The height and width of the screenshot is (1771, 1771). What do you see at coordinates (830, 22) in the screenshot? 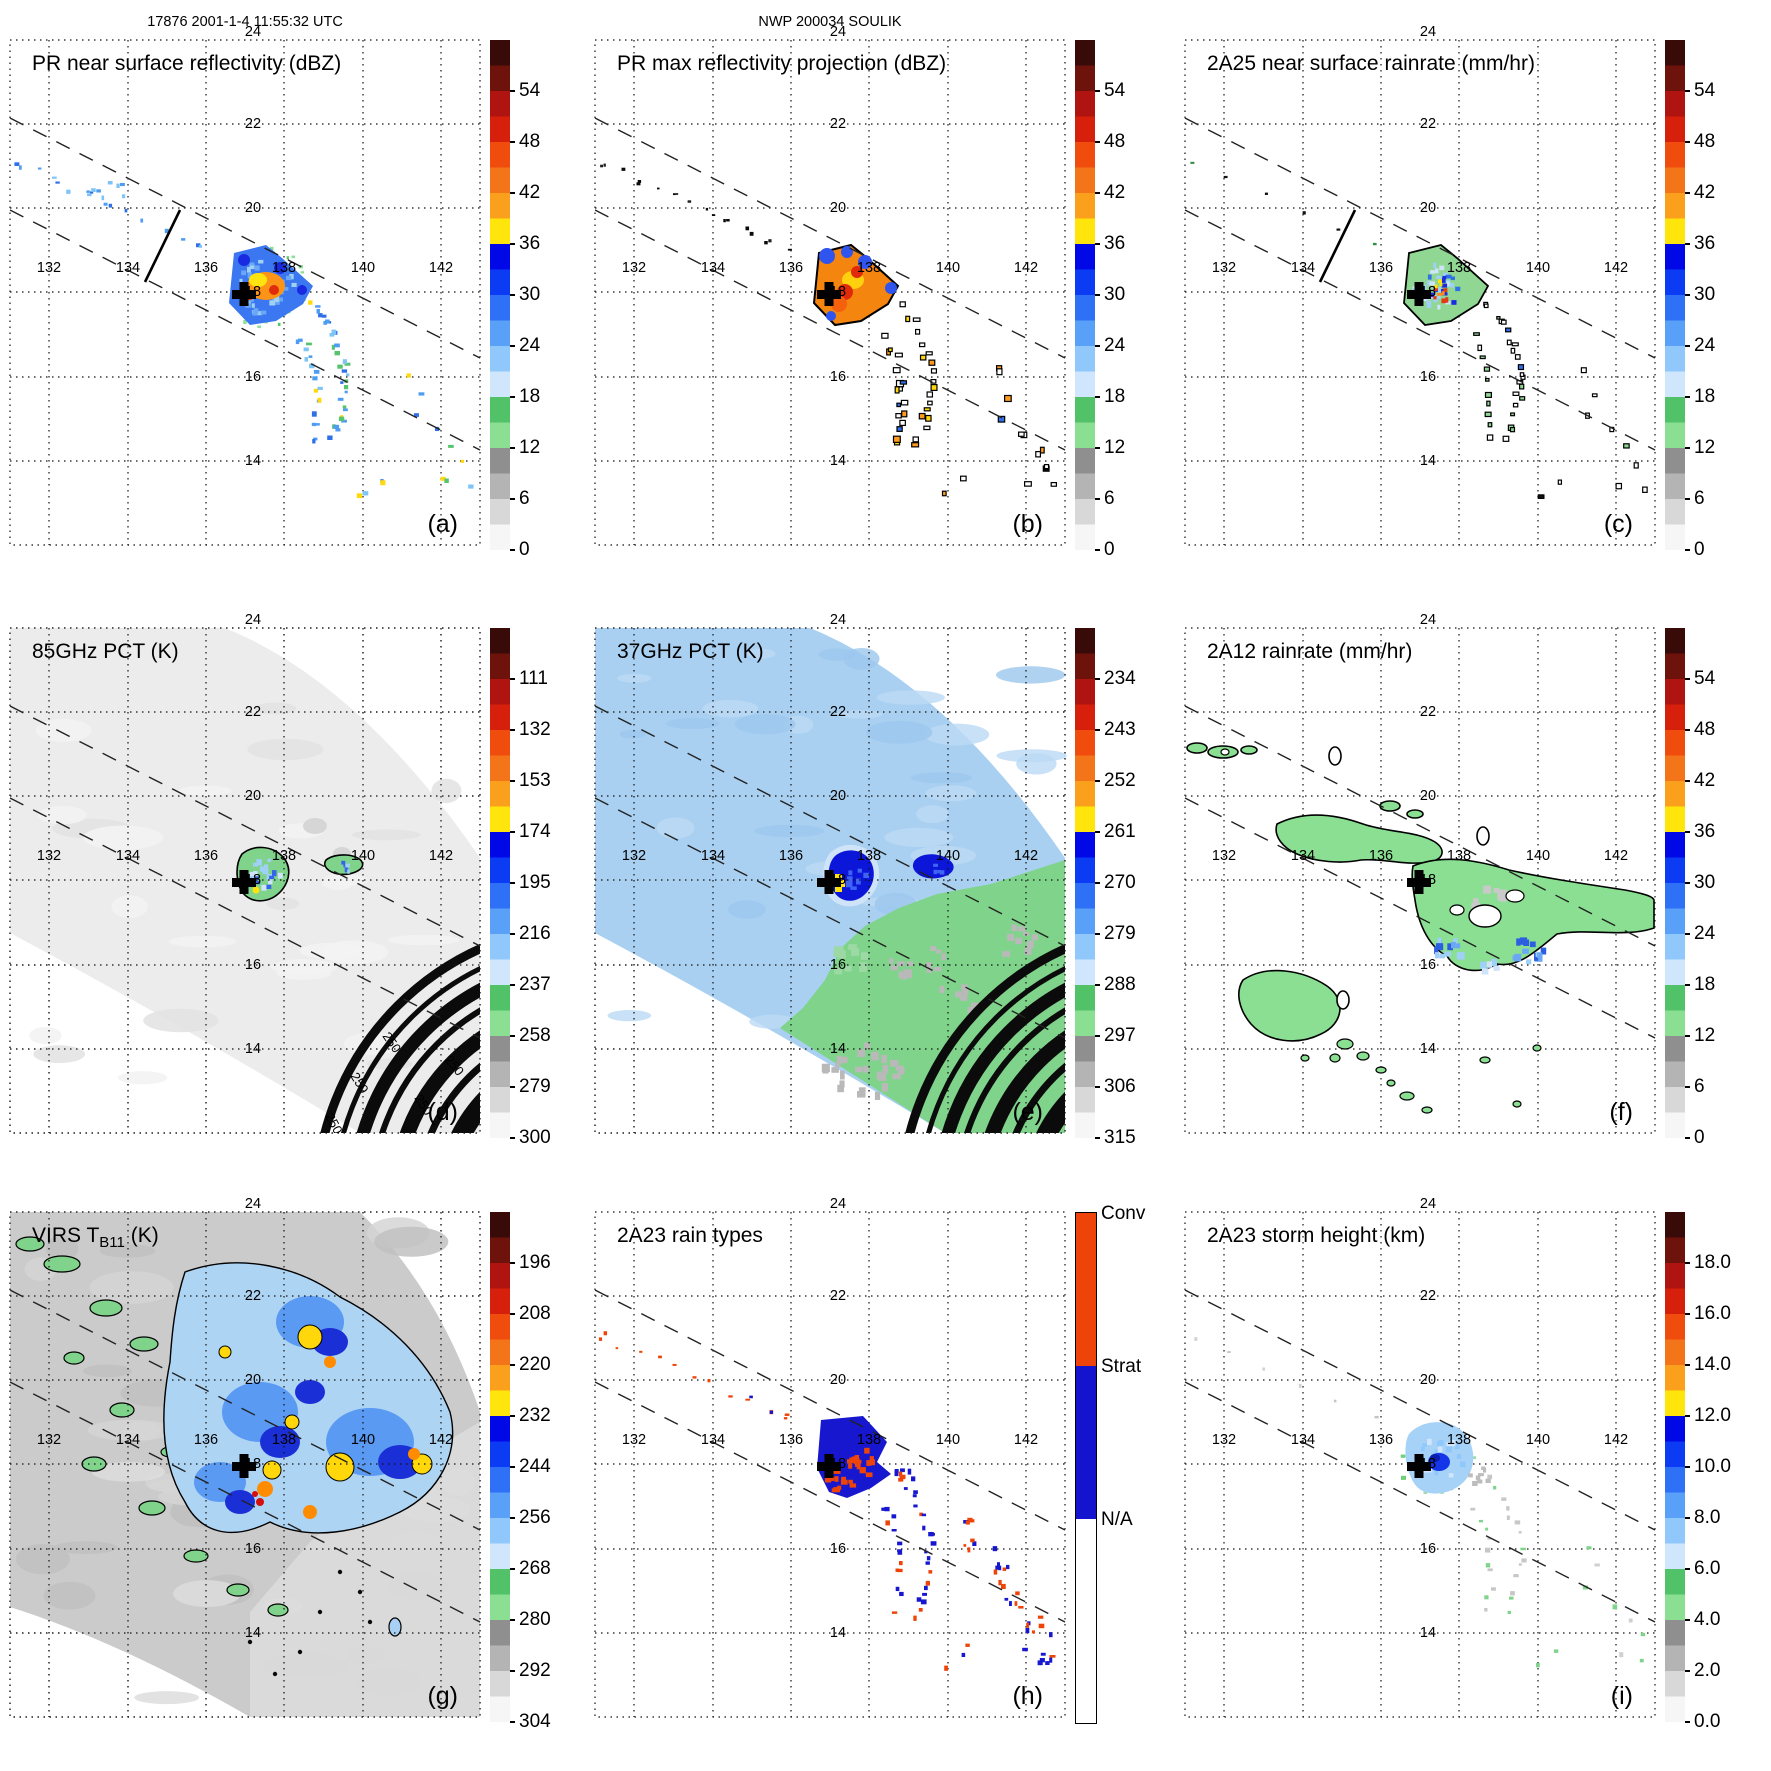
I see `storm-name-header: NWP 200034 SOULIK` at bounding box center [830, 22].